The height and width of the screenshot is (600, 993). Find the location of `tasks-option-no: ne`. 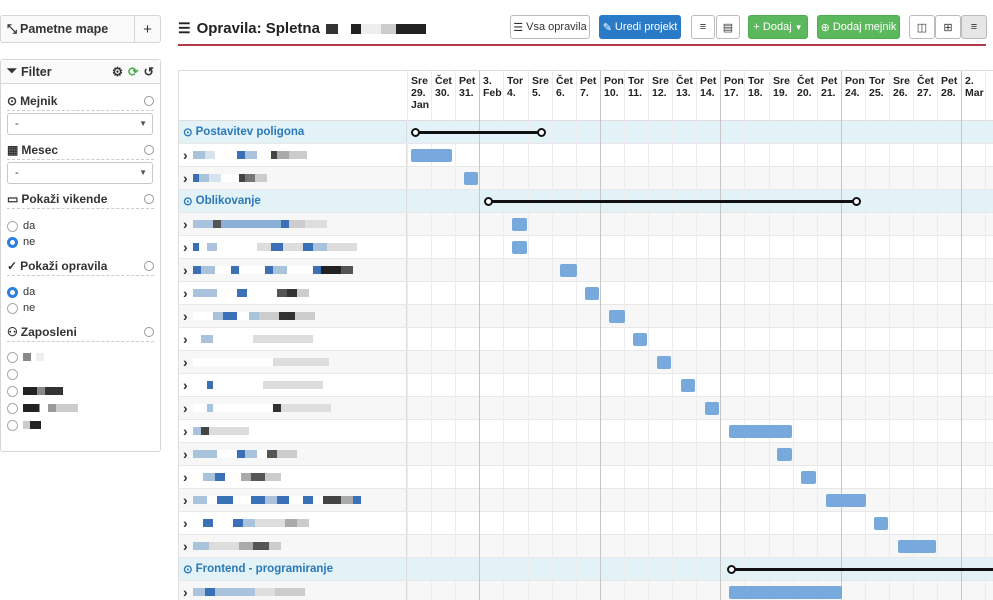

tasks-option-no: ne is located at coordinates (21, 308).